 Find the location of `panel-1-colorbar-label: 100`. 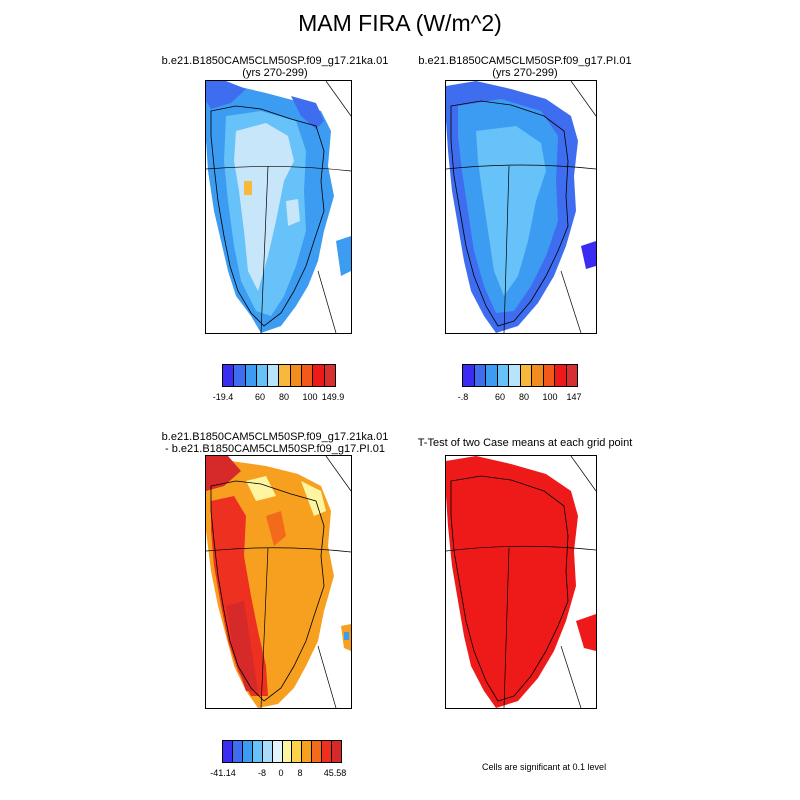

panel-1-colorbar-label: 100 is located at coordinates (310, 397).